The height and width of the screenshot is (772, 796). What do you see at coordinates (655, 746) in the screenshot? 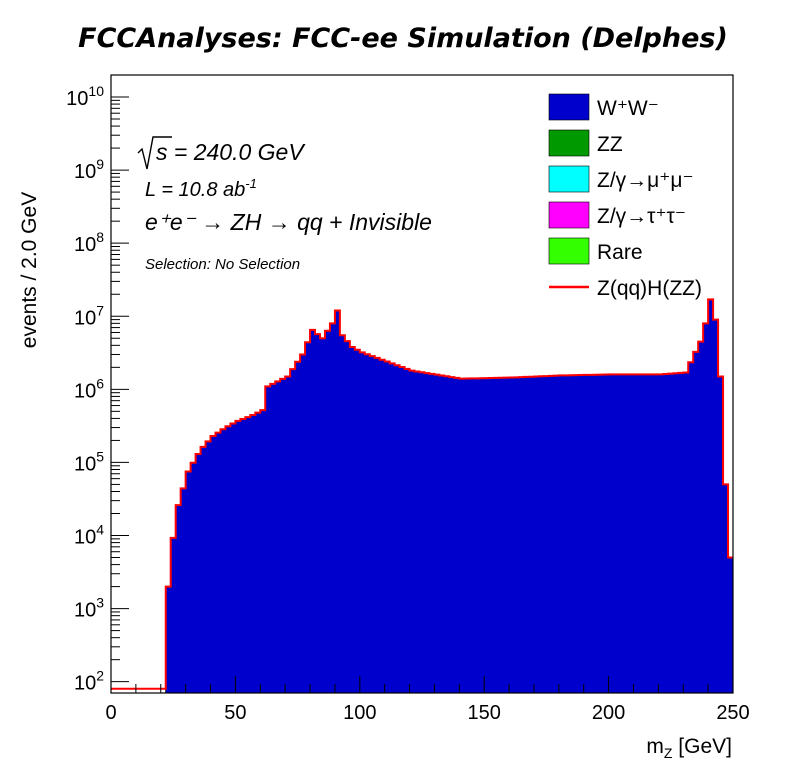
I see `x-axis-label-main: m` at bounding box center [655, 746].